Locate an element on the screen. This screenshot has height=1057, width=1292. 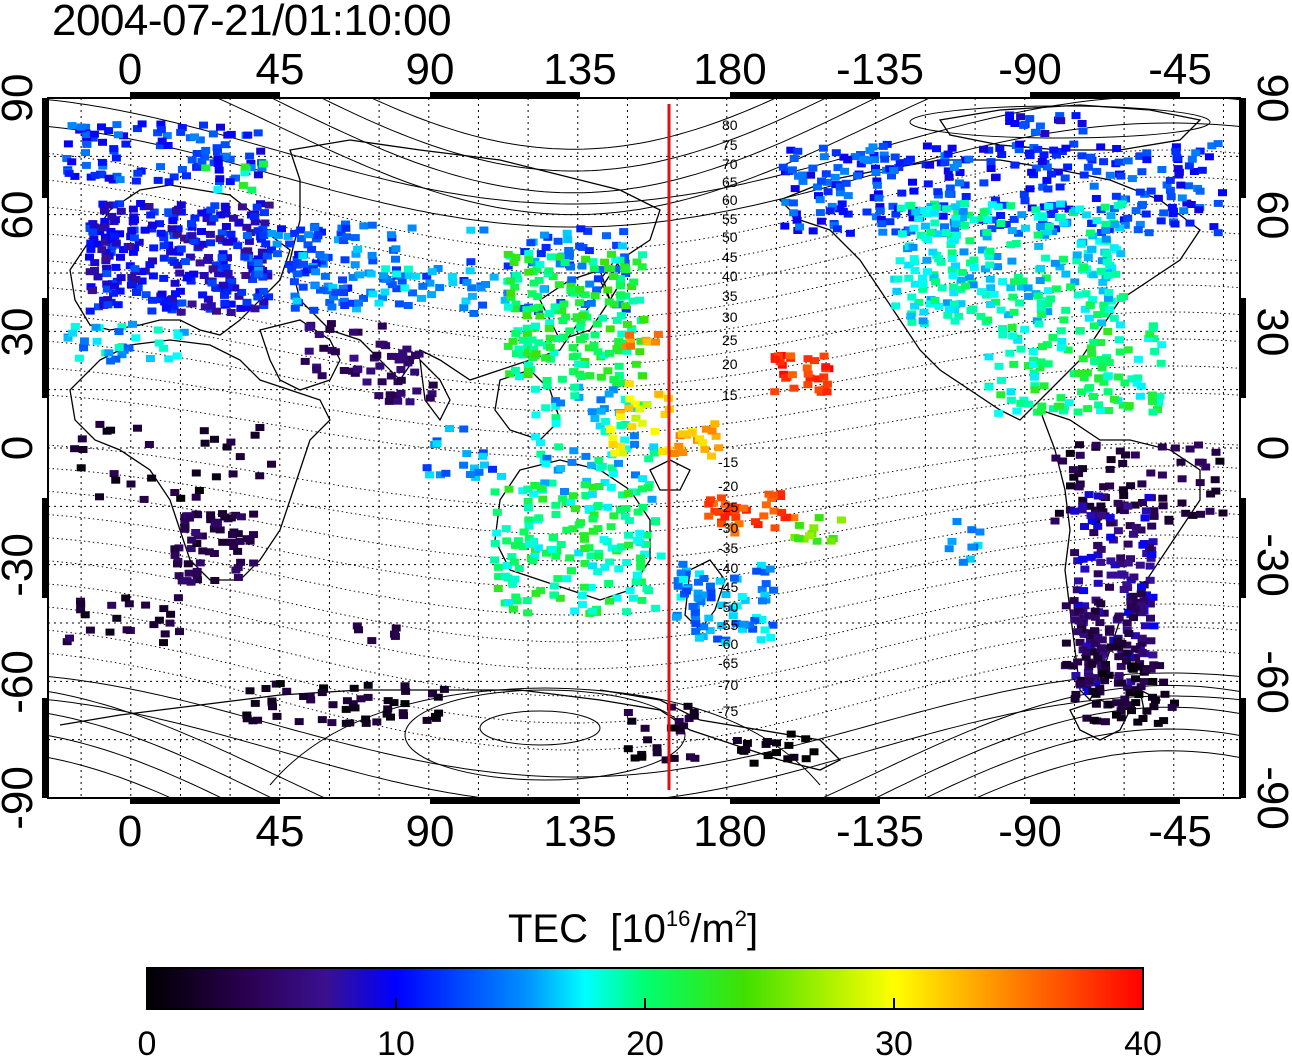
contour-label: 35 is located at coordinates (730, 296).